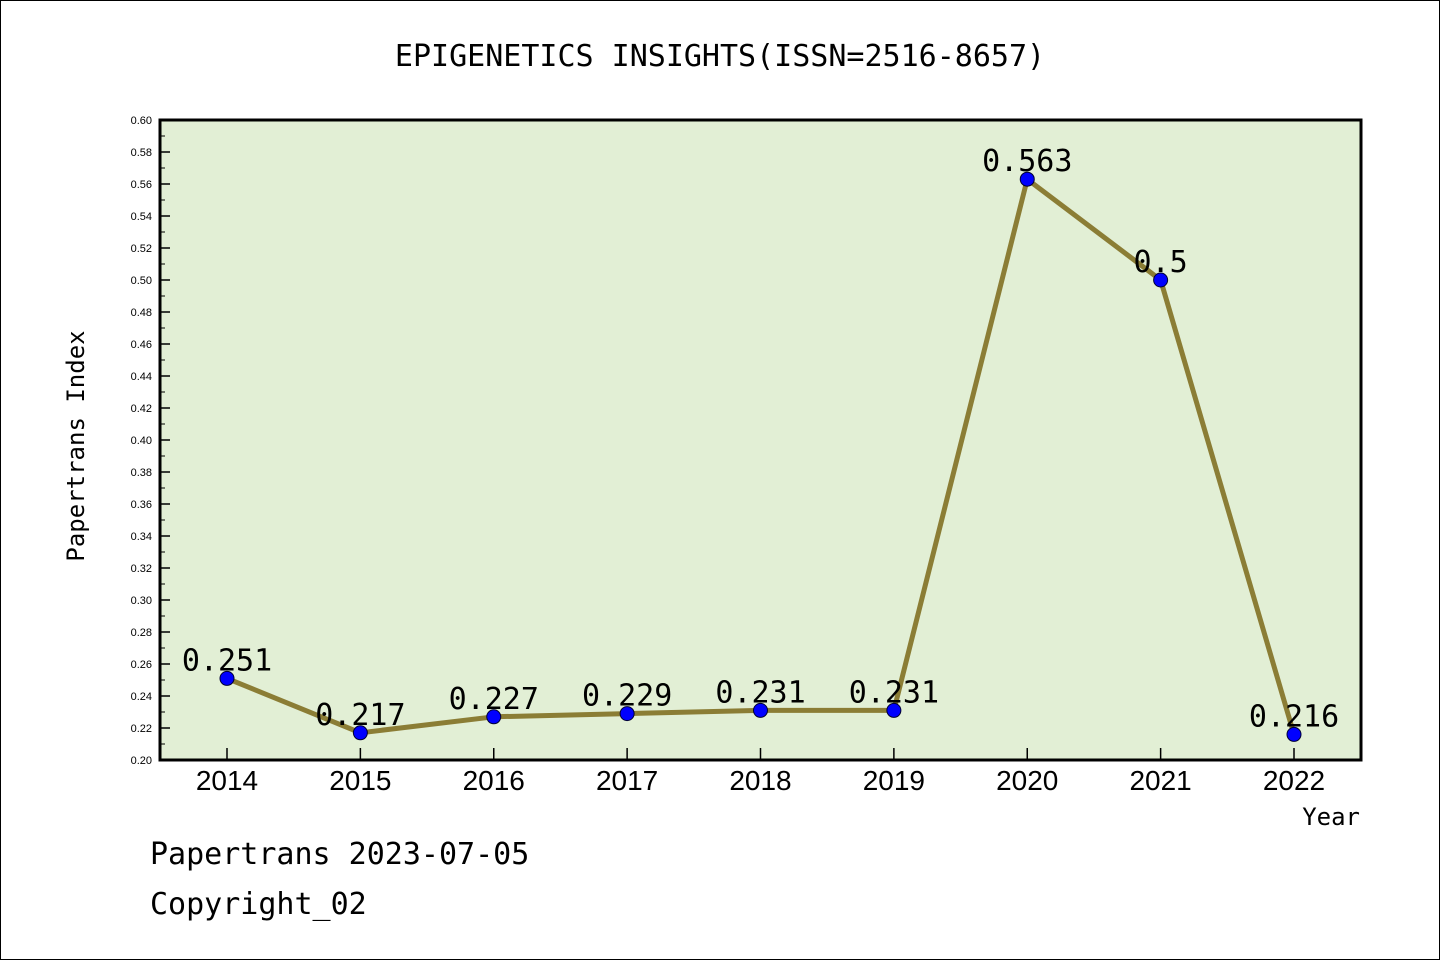 The height and width of the screenshot is (960, 1440). I want to click on x-axis: 2014 2015 2016 2017 2018 2019 2020 2021 2022, so click(760, 772).